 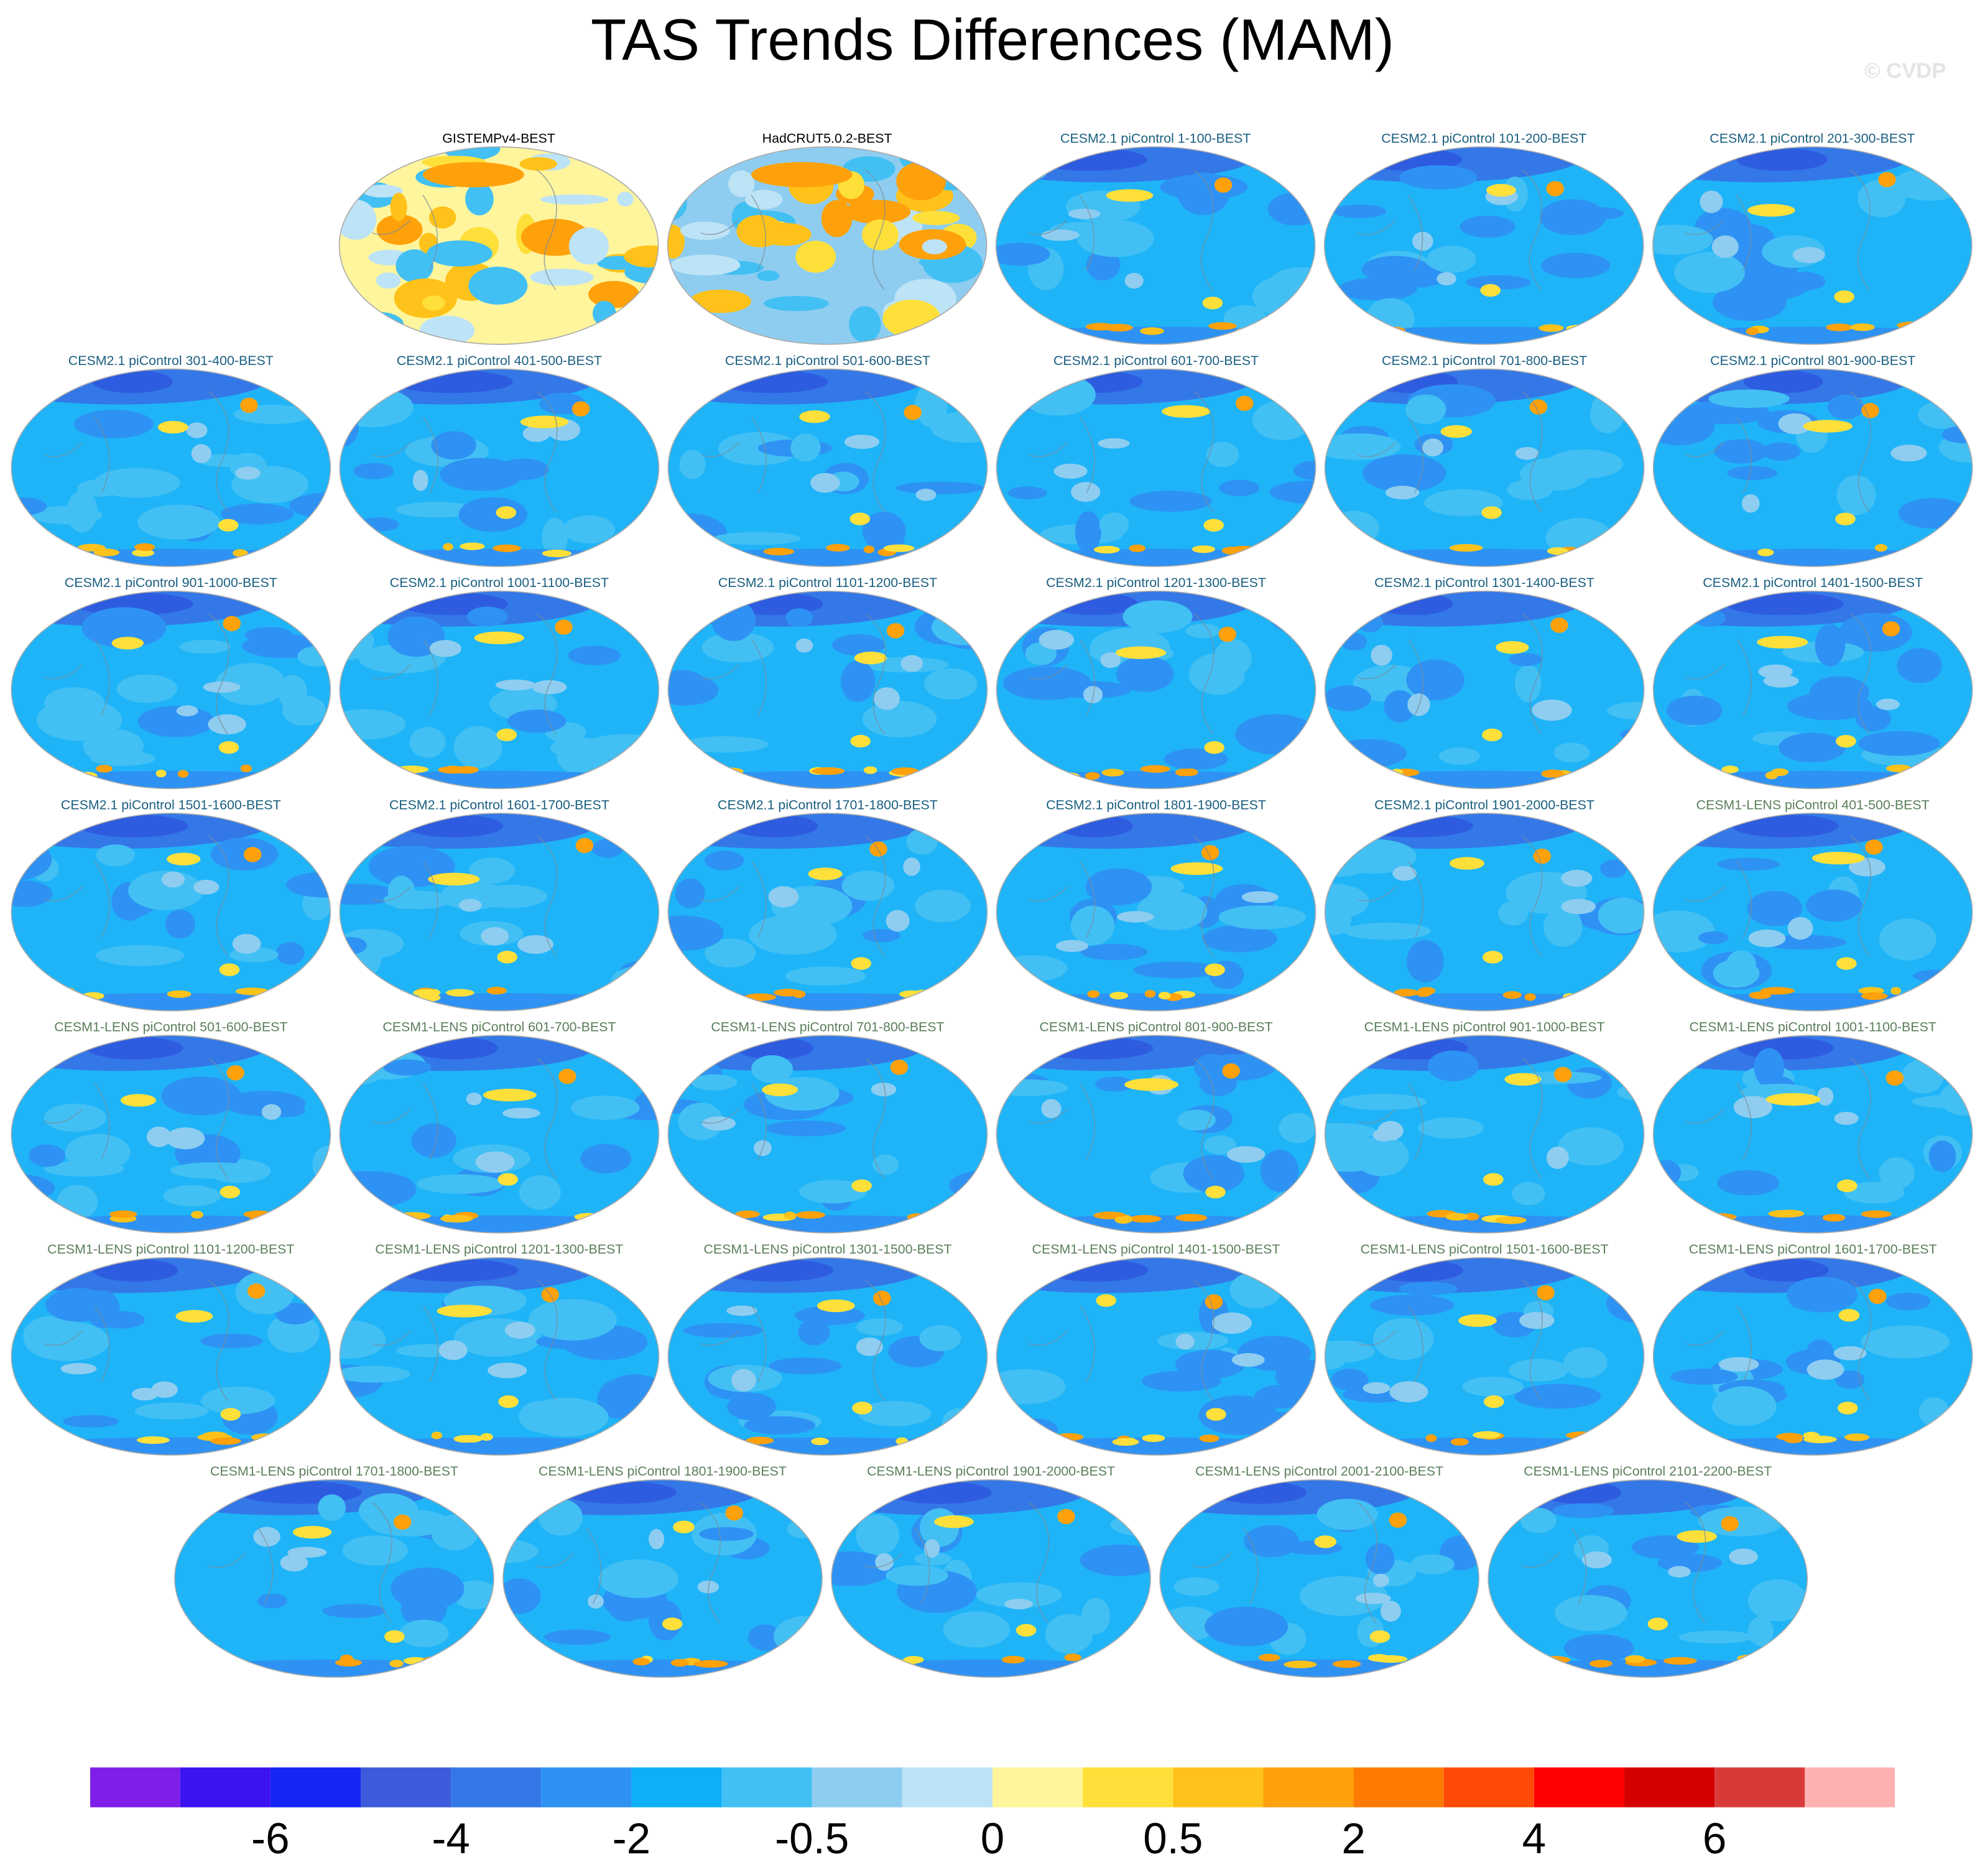 What do you see at coordinates (270, 1838) in the screenshot?
I see `colorbar-tick-label: -6` at bounding box center [270, 1838].